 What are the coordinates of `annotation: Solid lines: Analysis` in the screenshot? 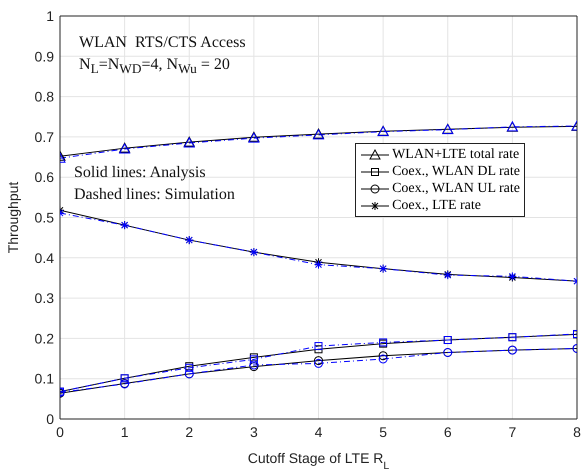 It's located at (140, 172).